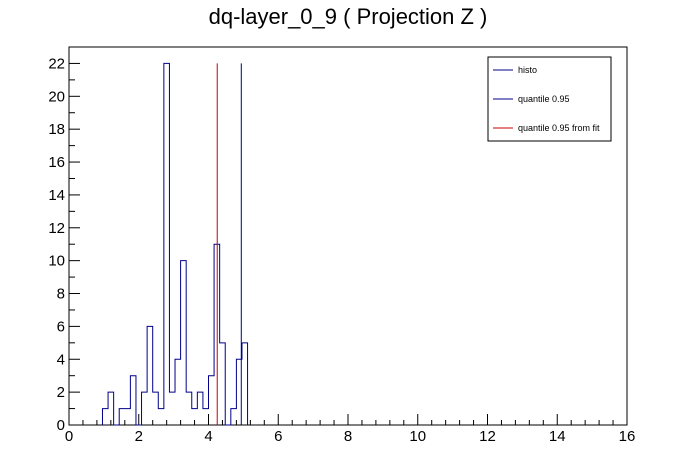  I want to click on y-tick-label: 8, so click(61, 294).